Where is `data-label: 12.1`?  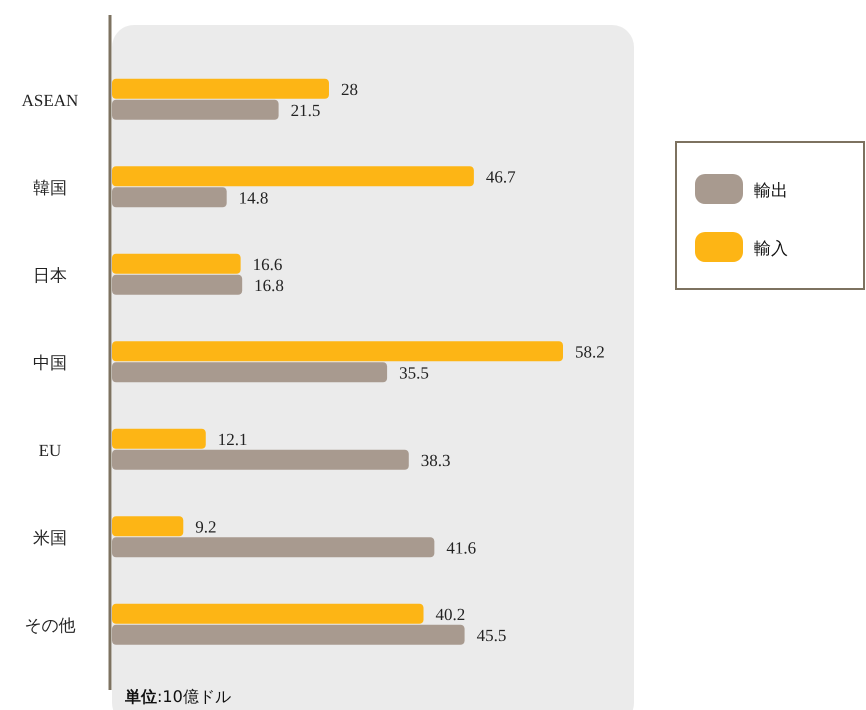
data-label: 12.1 is located at coordinates (233, 439).